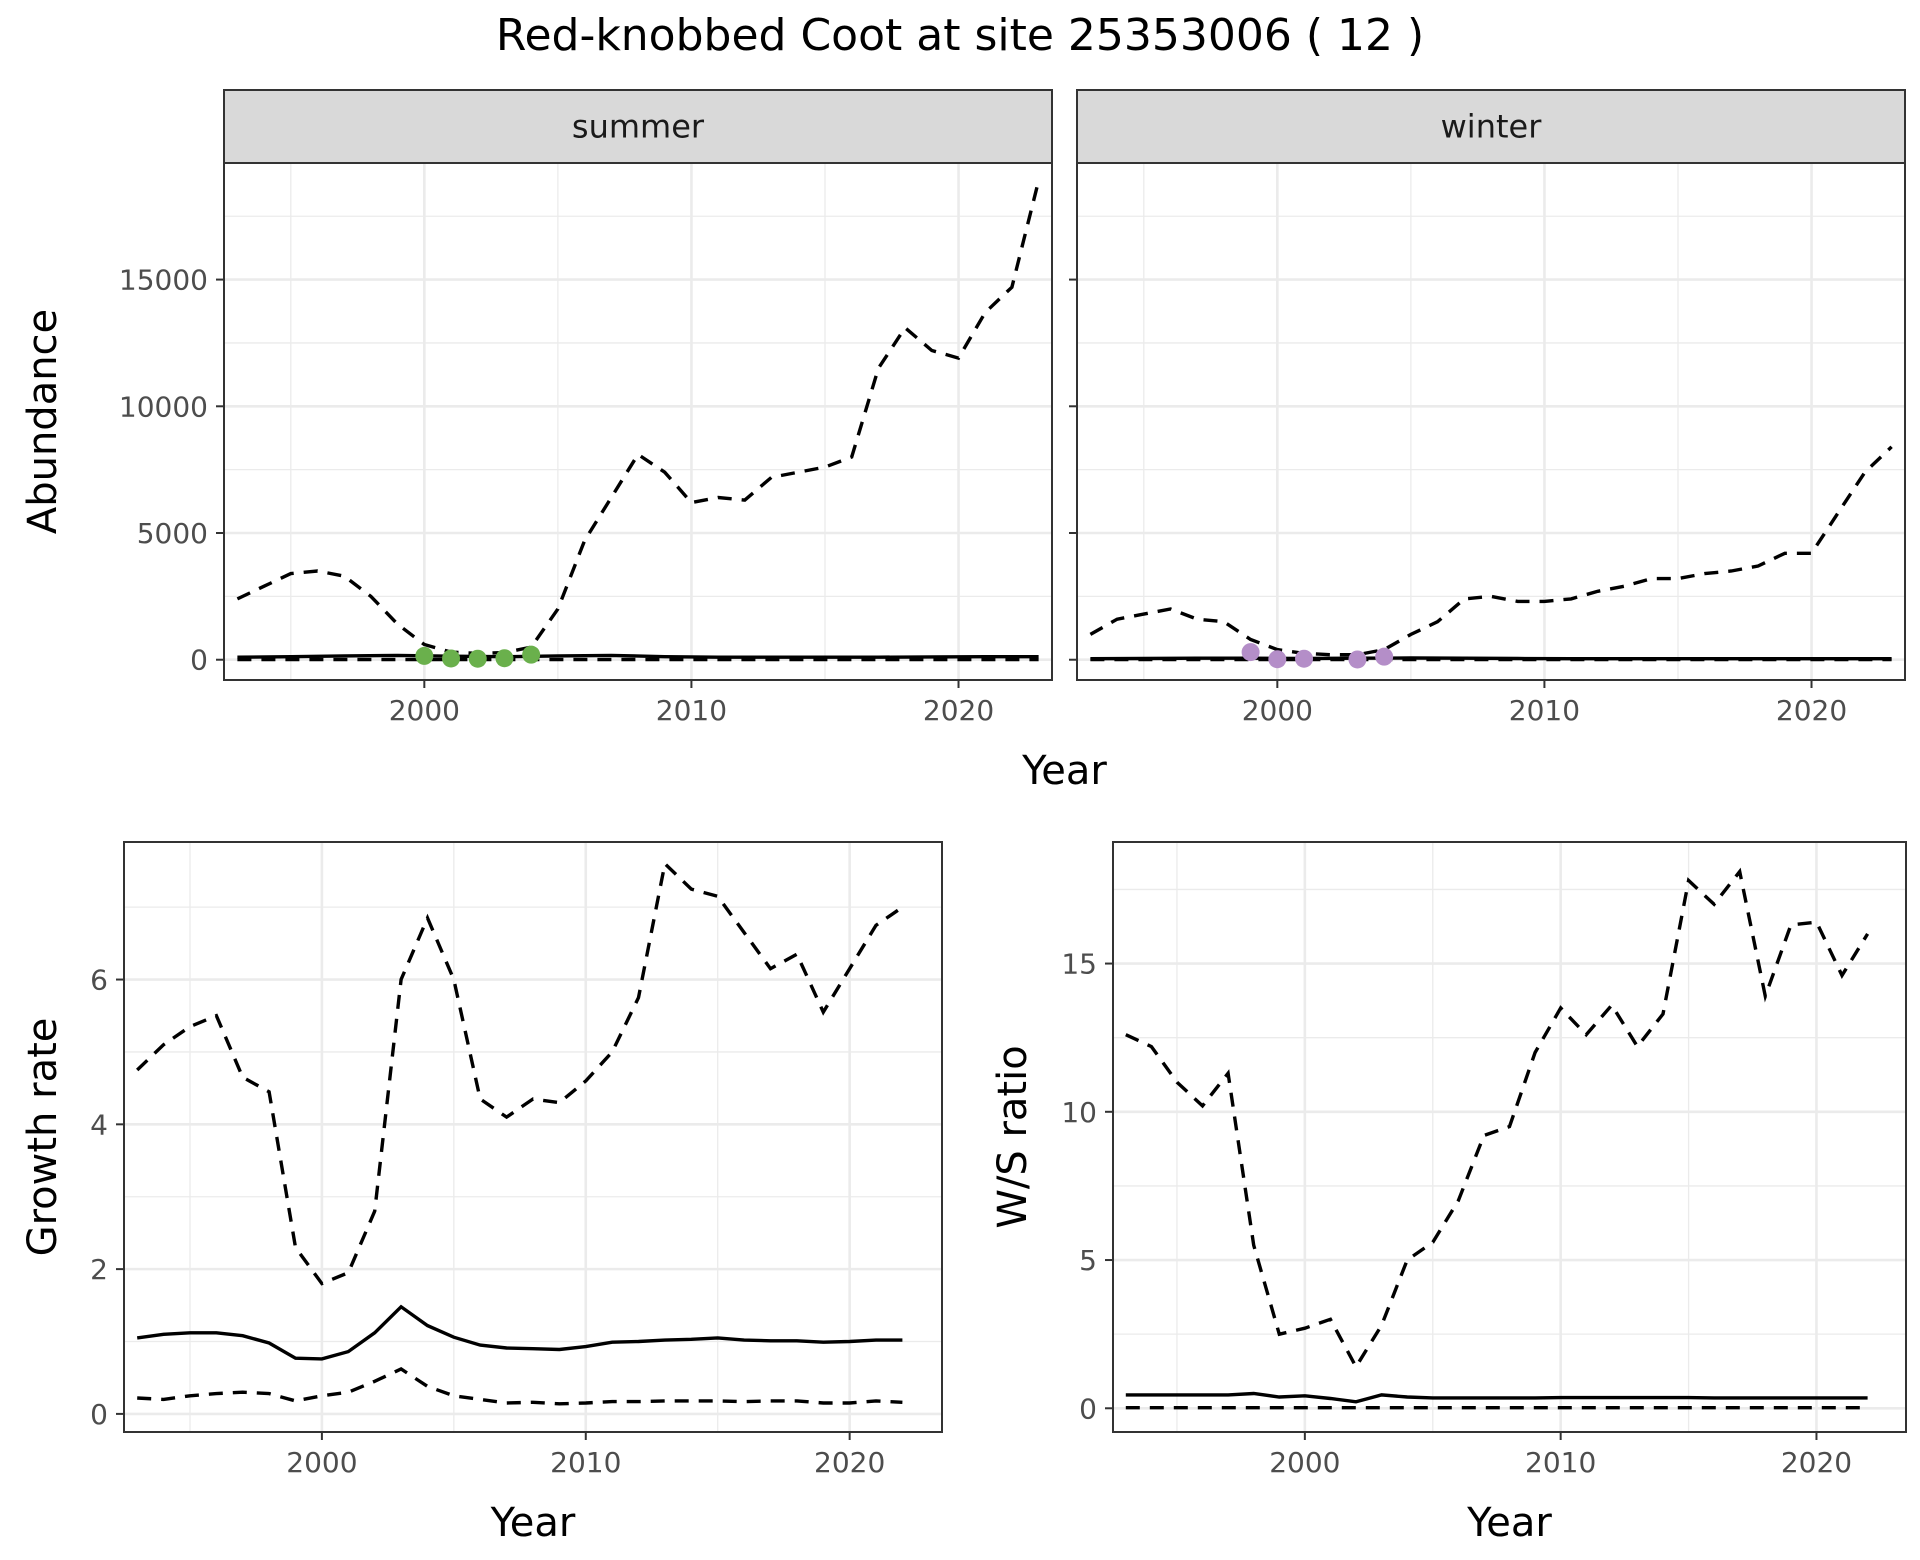  Describe the element at coordinates (1079, 1112) in the screenshot. I see `y-tick-label: 10` at that location.